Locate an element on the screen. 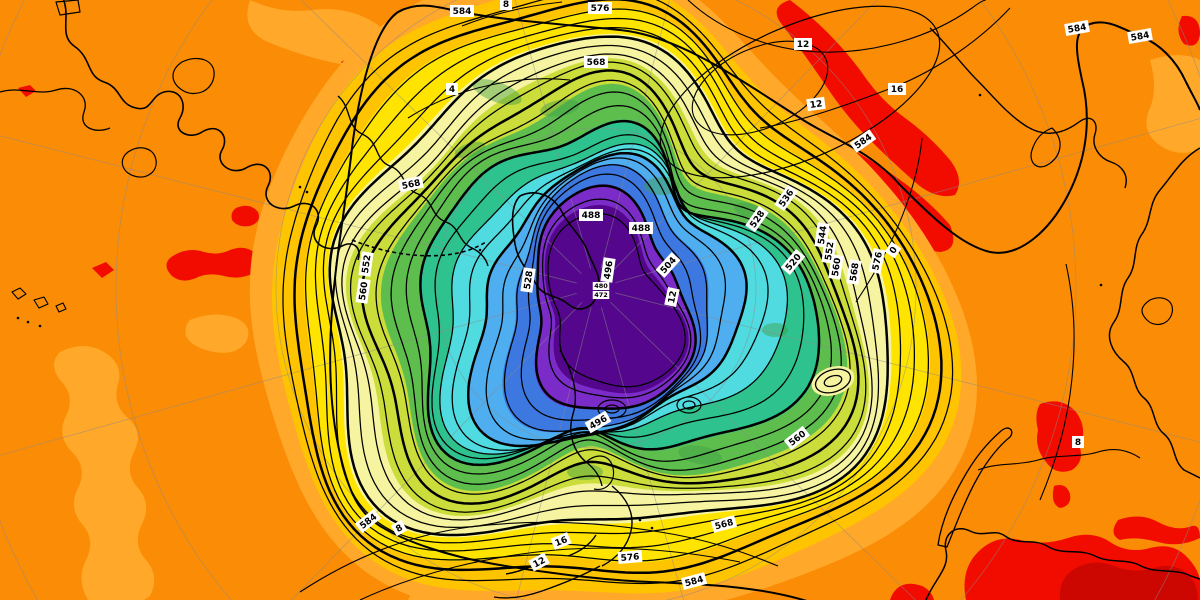 Image resolution: width=1200 pixels, height=600 pixels. label-text: 552 is located at coordinates (367, 264).